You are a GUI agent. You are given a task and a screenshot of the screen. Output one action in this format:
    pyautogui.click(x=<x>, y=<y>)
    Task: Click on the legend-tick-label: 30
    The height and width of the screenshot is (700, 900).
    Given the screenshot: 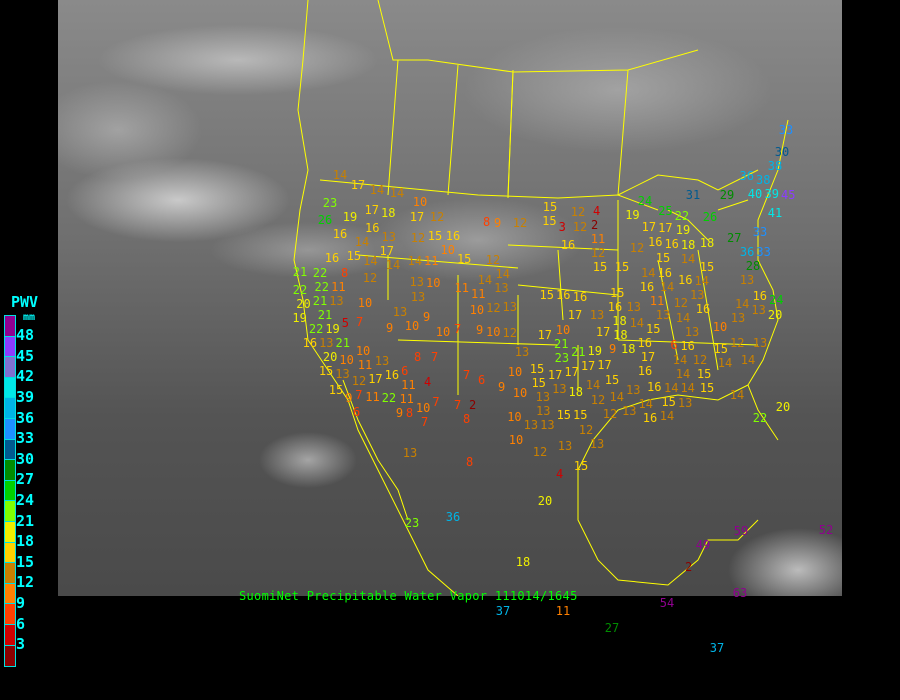 What is the action you would take?
    pyautogui.click(x=25, y=458)
    